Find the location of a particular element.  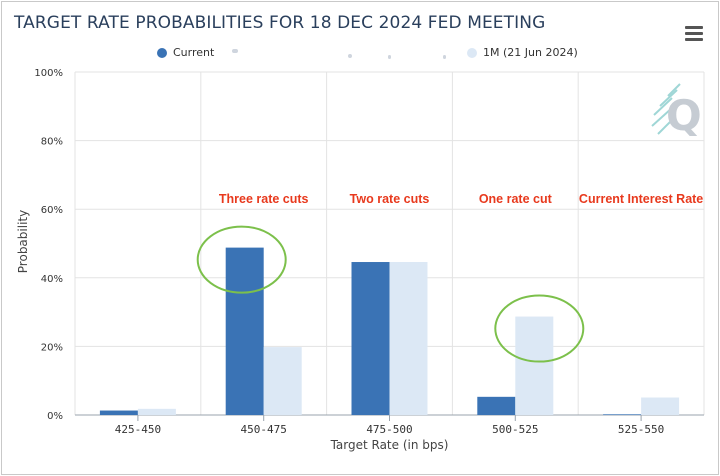

hamburger-menu-icon is located at coordinates (694, 34).